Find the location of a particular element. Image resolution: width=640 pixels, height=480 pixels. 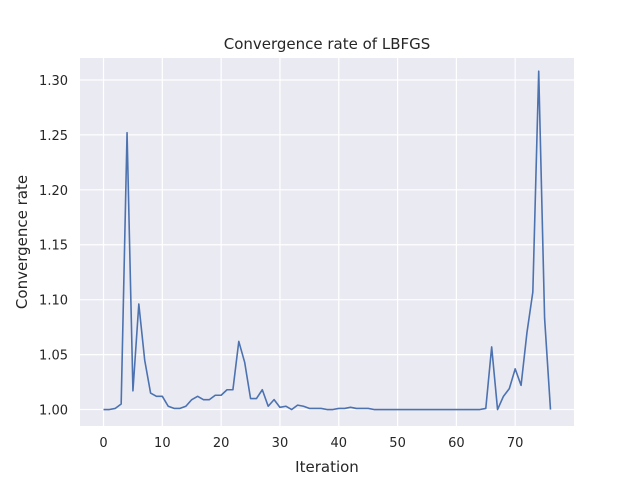

chart-title: Convergence rate of LBFGS is located at coordinates (327, 44).